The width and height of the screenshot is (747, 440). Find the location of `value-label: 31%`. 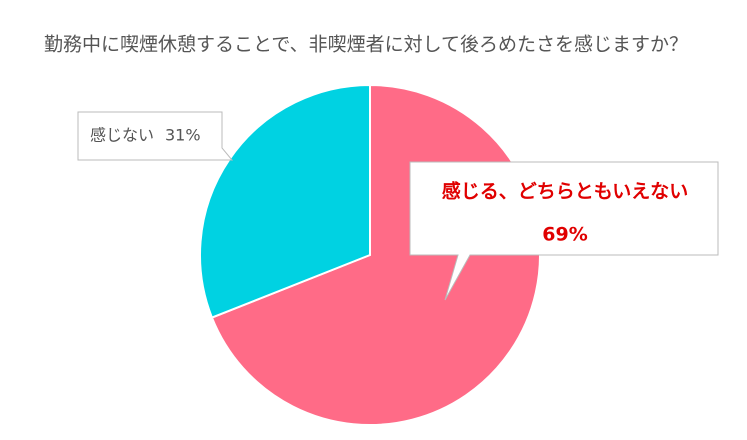

value-label: 31% is located at coordinates (183, 135).